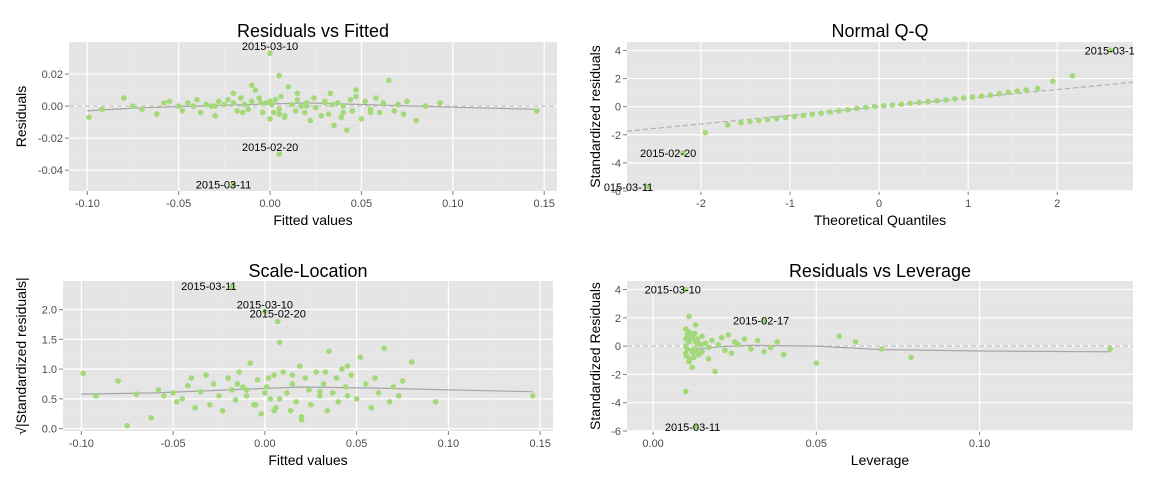 The width and height of the screenshot is (1152, 485). Describe the element at coordinates (539, 444) in the screenshot. I see `x-tick-label: 0.15` at that location.